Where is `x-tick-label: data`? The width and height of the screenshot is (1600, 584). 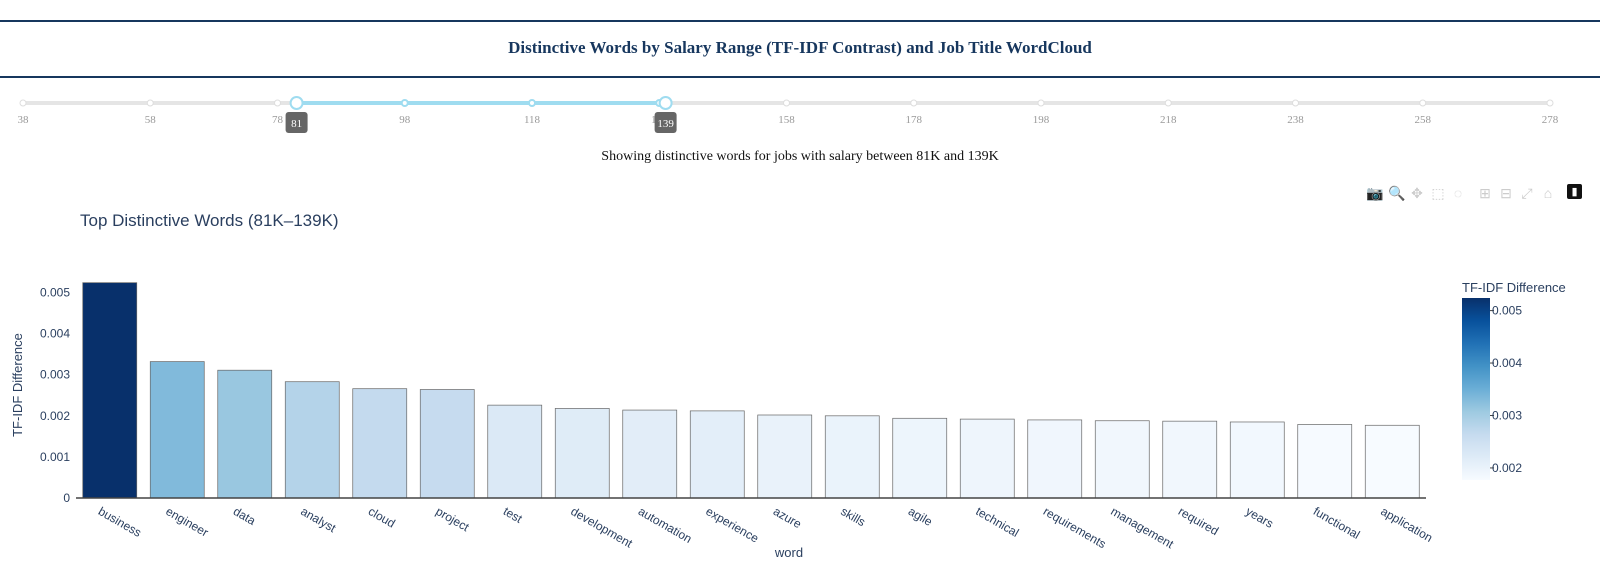 x-tick-label: data is located at coordinates (245, 516).